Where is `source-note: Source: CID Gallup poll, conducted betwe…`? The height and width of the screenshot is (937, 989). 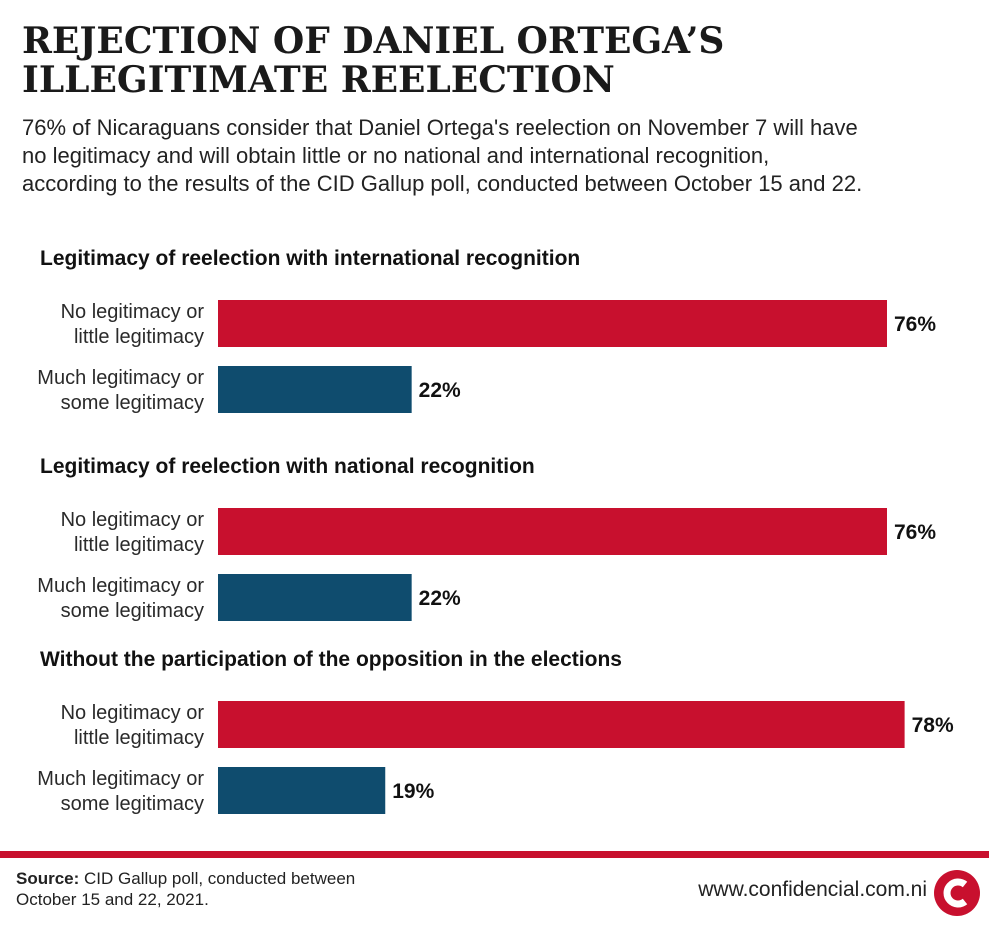 source-note: Source: CID Gallup poll, conducted betwe… is located at coordinates (226, 889).